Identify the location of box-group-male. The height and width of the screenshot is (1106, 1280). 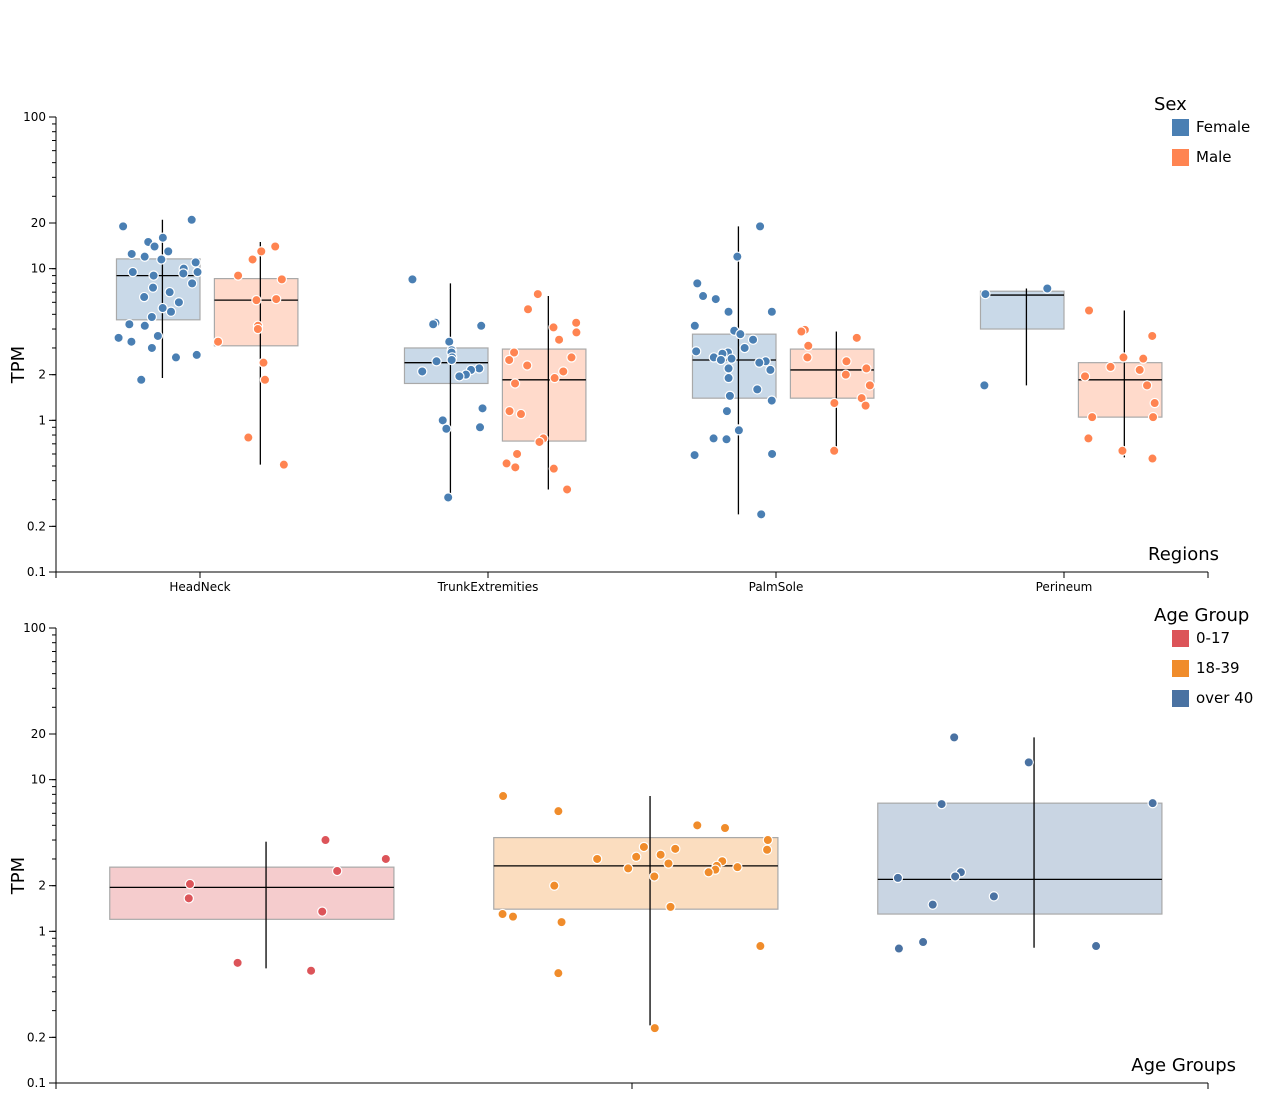
(255, 355).